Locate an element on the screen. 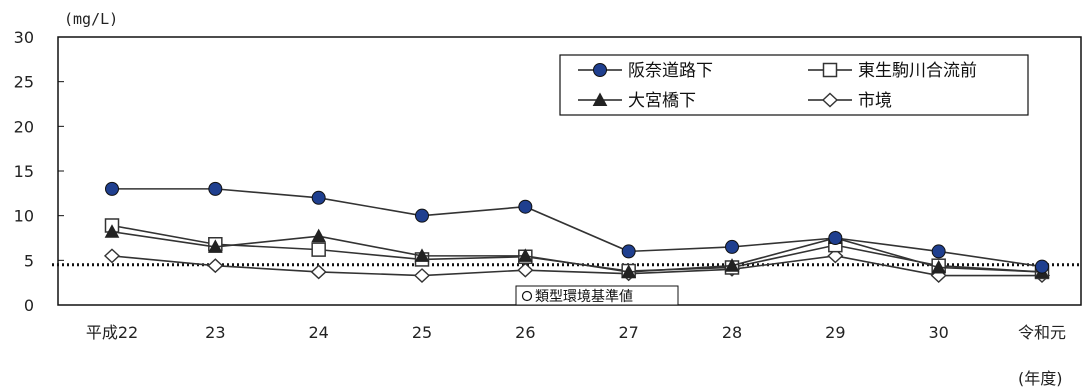  x-tick-label: 28 is located at coordinates (732, 332).